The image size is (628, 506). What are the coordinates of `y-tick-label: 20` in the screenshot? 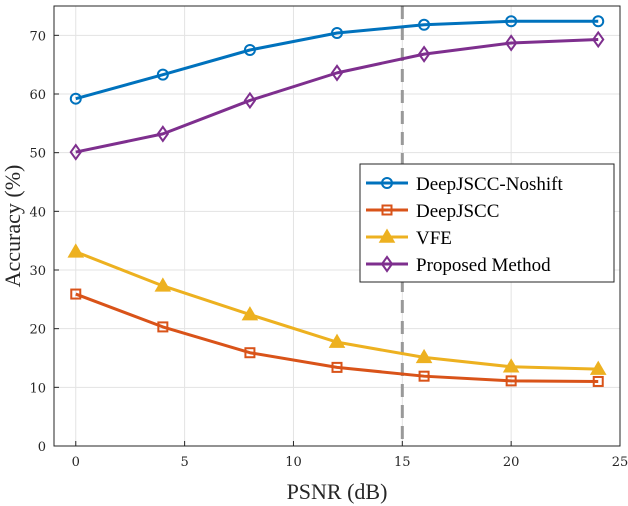 It's located at (37, 330).